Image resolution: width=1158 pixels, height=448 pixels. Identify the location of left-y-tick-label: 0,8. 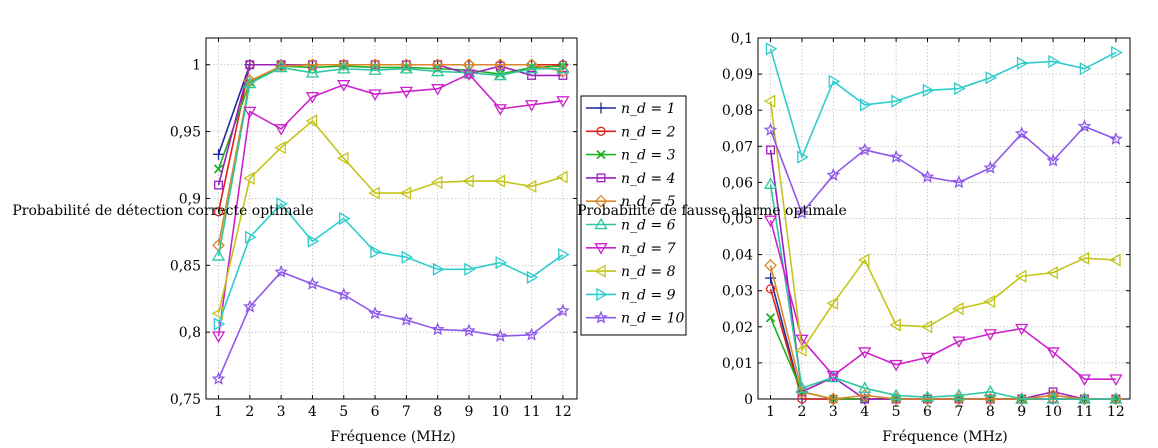
(190, 333).